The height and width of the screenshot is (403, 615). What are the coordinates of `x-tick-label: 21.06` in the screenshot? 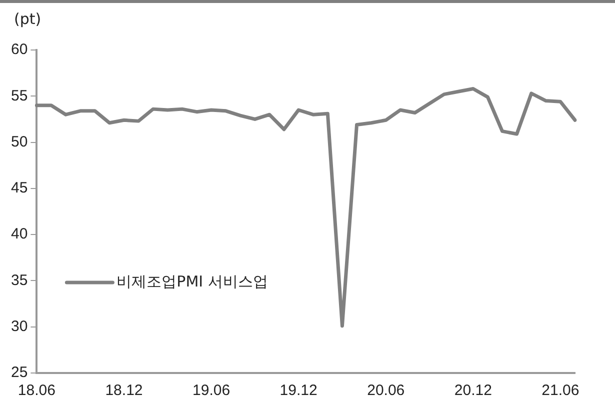 It's located at (561, 391).